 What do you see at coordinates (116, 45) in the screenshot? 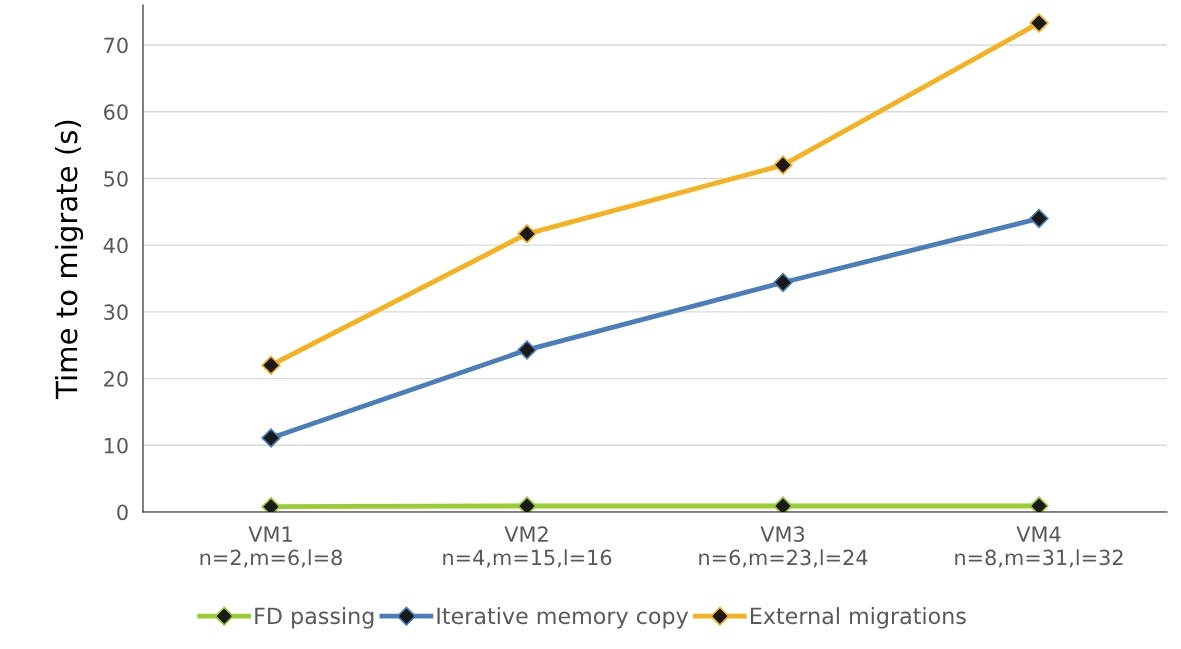
I see `y-tick-label: 70` at bounding box center [116, 45].